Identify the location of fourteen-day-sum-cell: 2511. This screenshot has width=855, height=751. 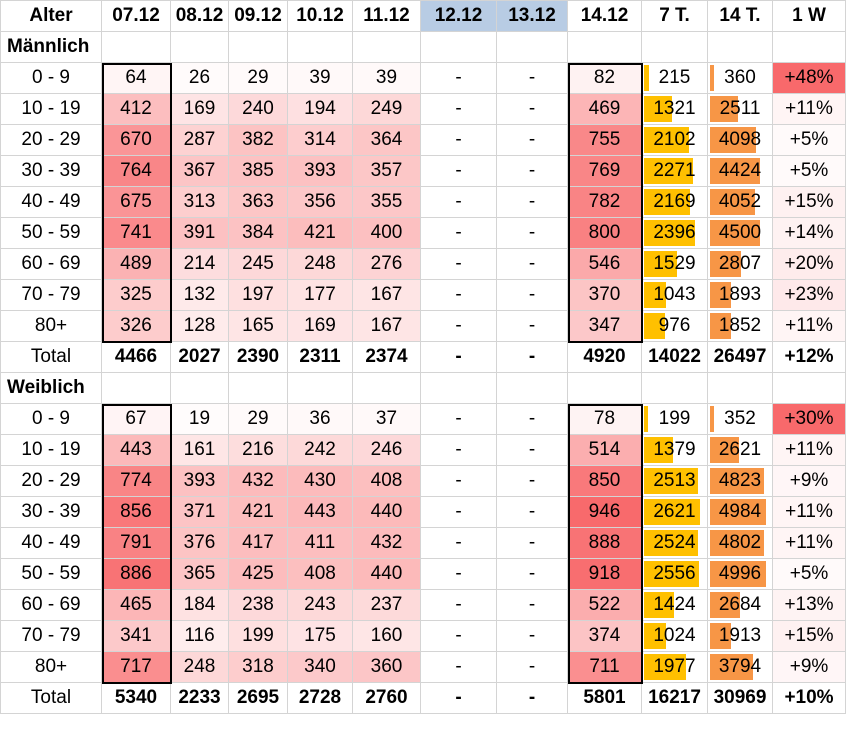
(740, 109).